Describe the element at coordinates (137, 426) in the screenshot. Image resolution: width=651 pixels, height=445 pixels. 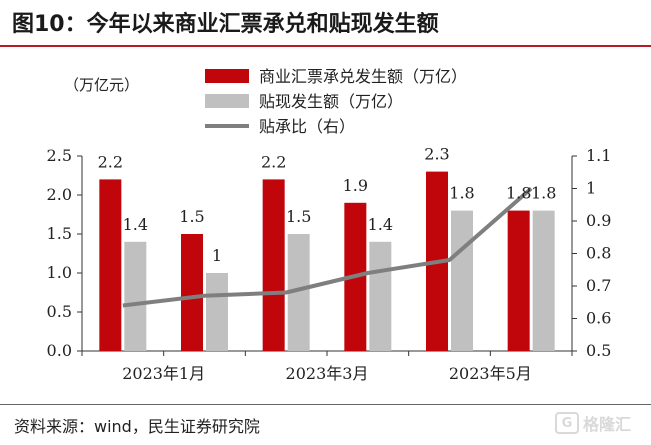
I see `source-note: 资料来源：wind，民生证券研究院` at that location.